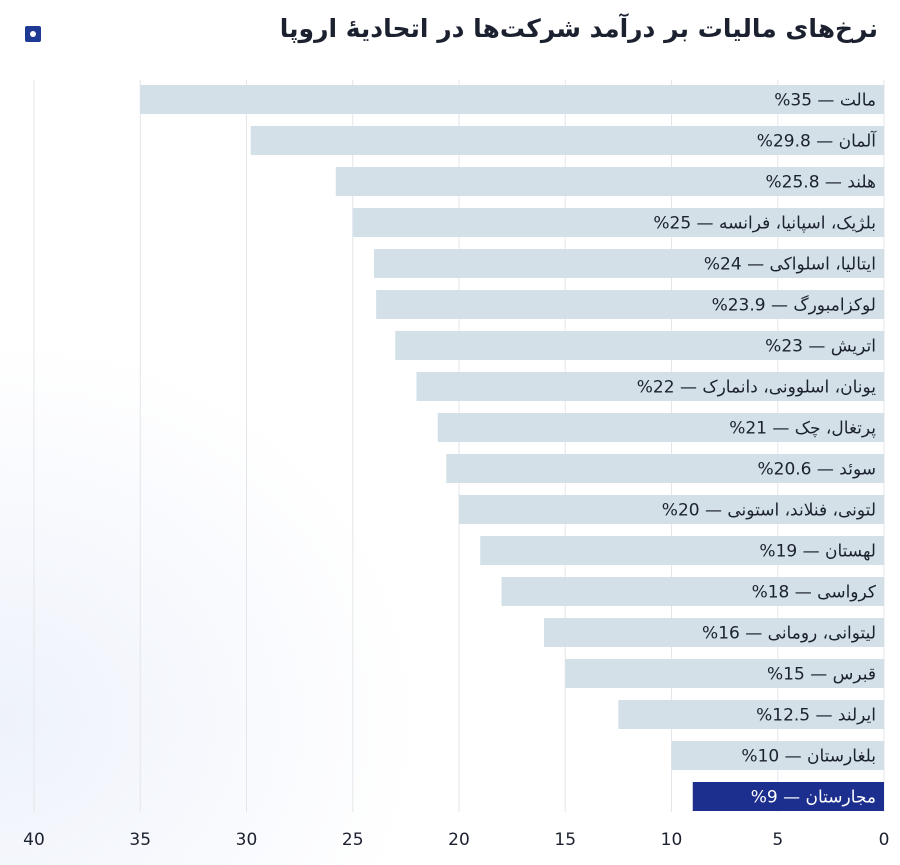 This screenshot has height=865, width=900. I want to click on x-tick-label: 25, so click(353, 840).